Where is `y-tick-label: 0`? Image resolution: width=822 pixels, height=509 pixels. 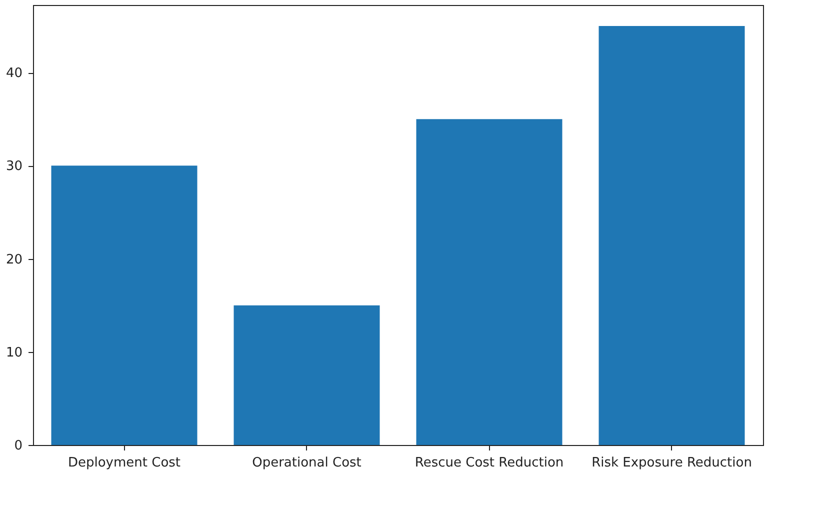 y-tick-label: 0 is located at coordinates (18, 446).